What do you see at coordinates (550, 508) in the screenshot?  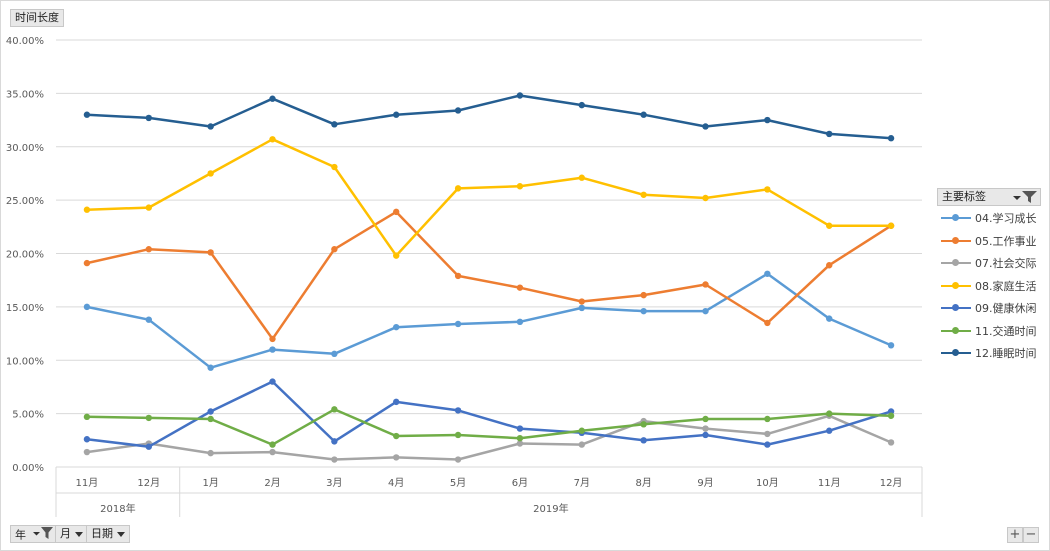 I see `x-group-label: 2019年` at bounding box center [550, 508].